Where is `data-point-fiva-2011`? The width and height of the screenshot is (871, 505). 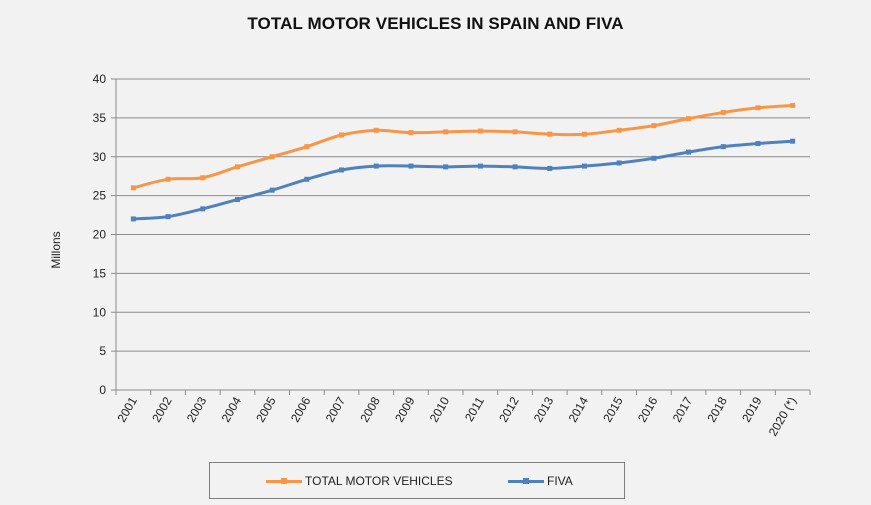 data-point-fiva-2011 is located at coordinates (480, 166).